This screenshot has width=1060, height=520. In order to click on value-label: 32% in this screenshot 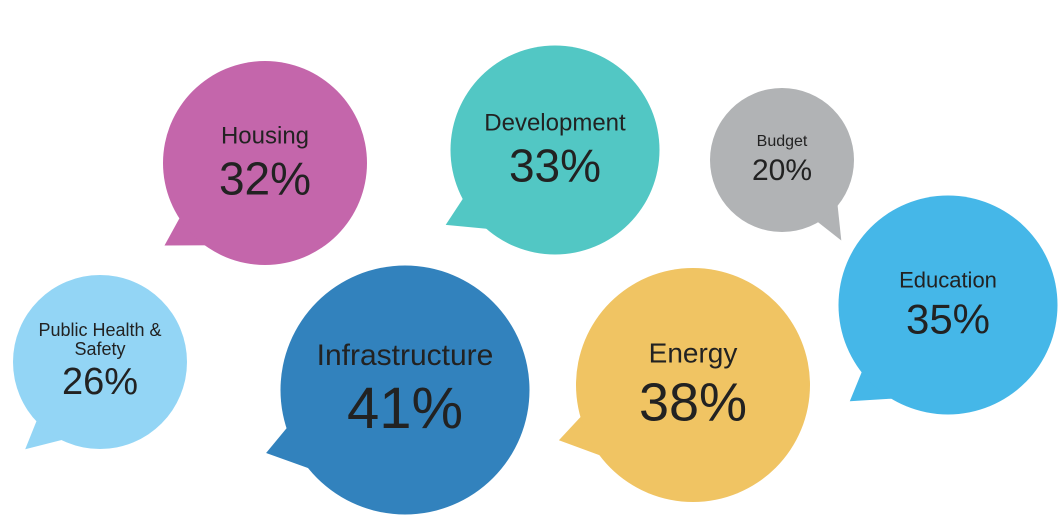, I will do `click(265, 178)`.